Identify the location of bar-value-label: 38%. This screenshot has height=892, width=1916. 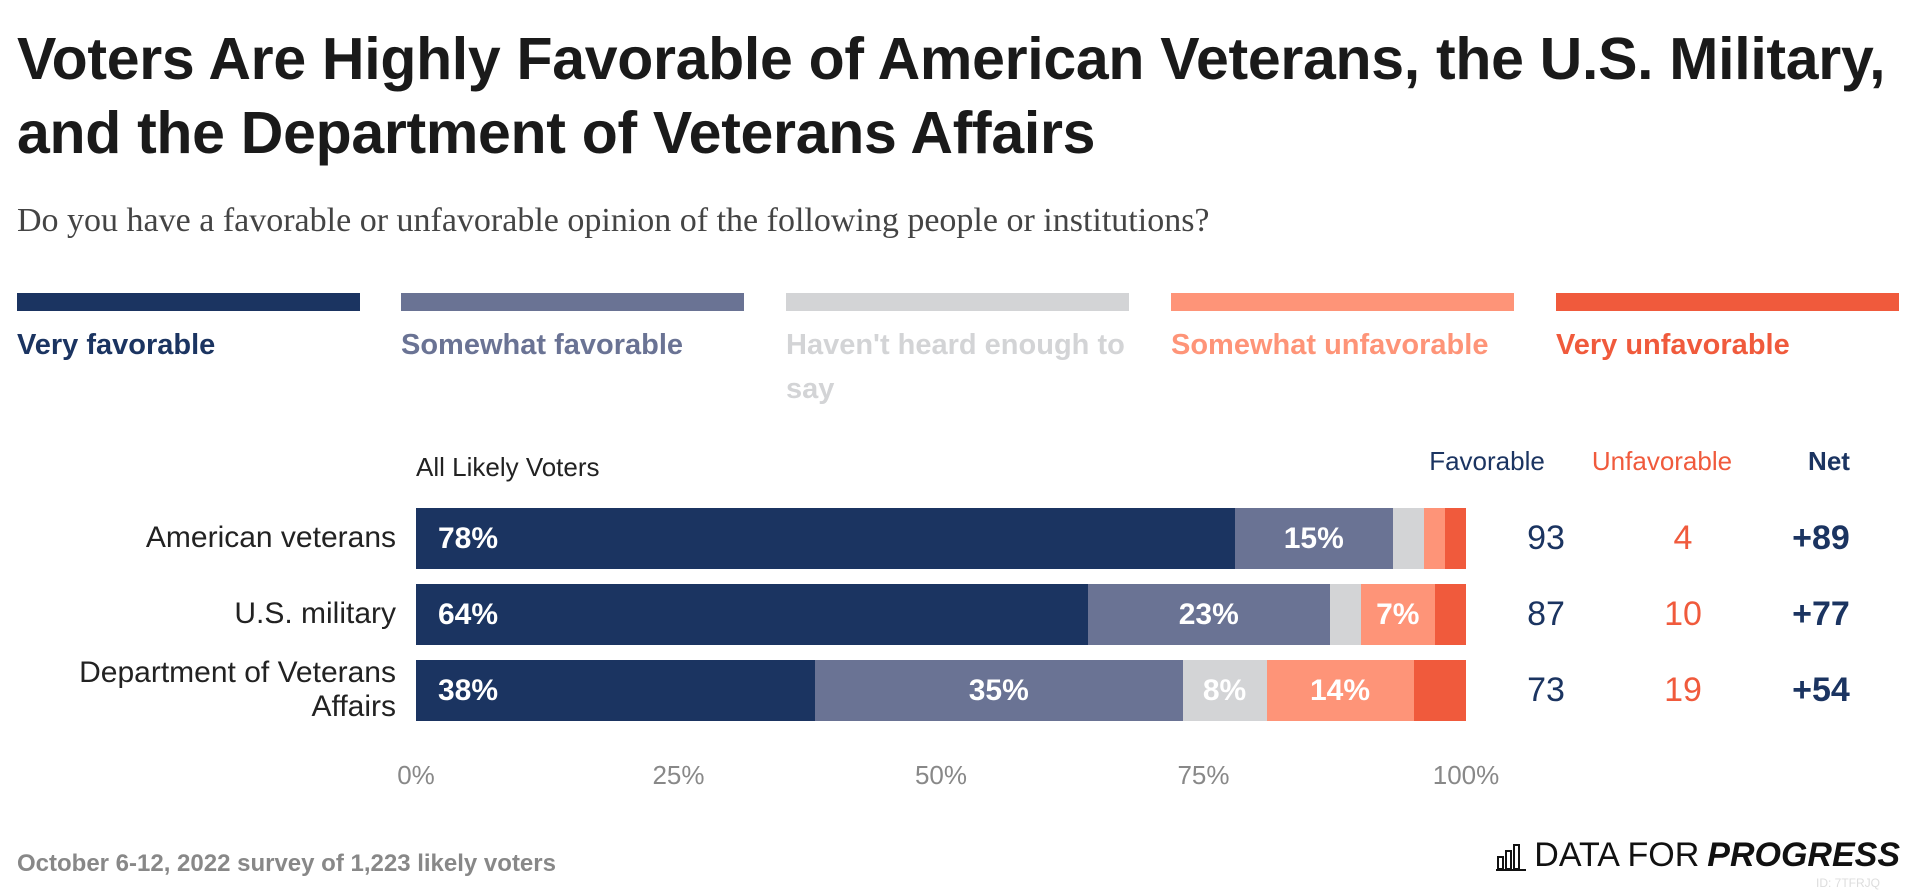
(468, 690).